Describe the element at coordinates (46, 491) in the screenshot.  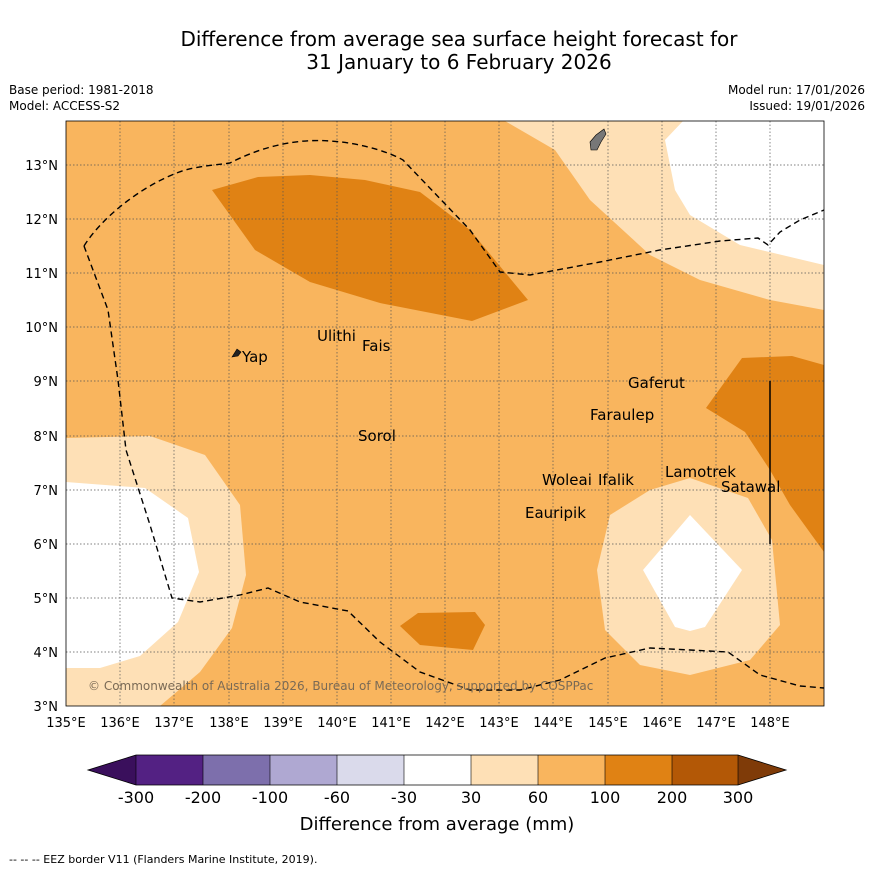
I see `lat-tick: 7°N` at that location.